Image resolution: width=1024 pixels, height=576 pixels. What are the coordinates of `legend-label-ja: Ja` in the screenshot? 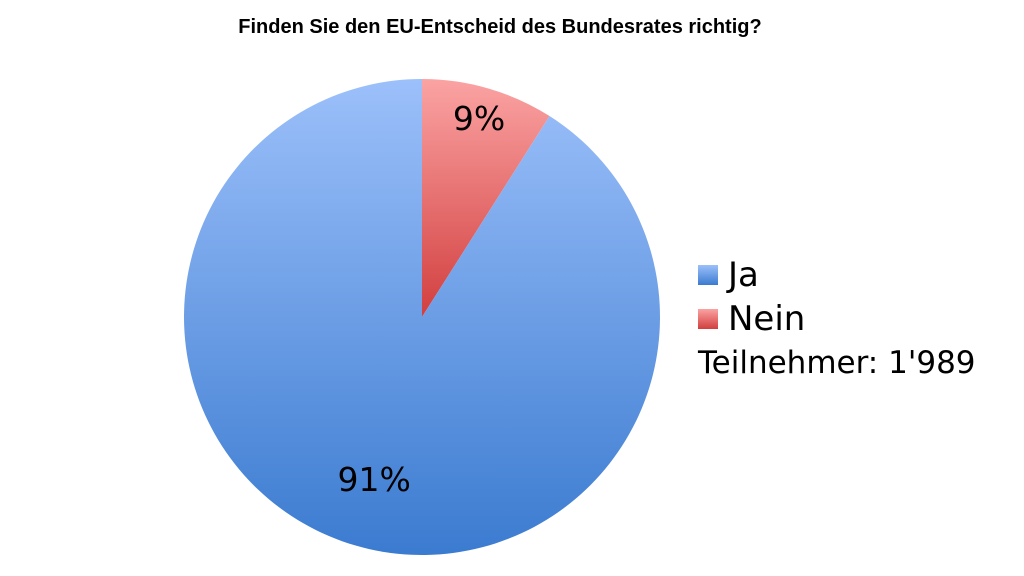 It's located at (743, 275).